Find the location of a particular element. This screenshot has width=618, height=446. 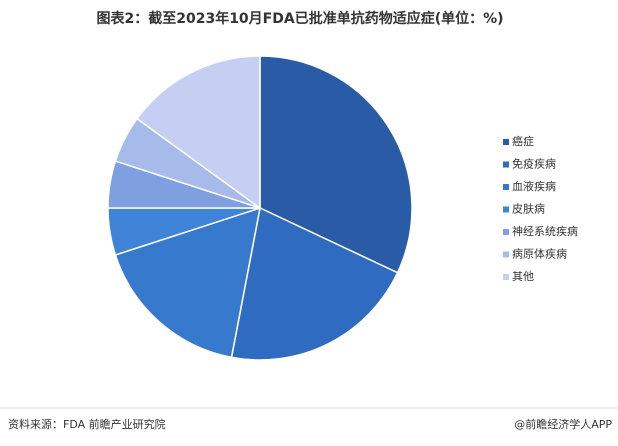

legend-label: 神经系统疾病 is located at coordinates (545, 231).